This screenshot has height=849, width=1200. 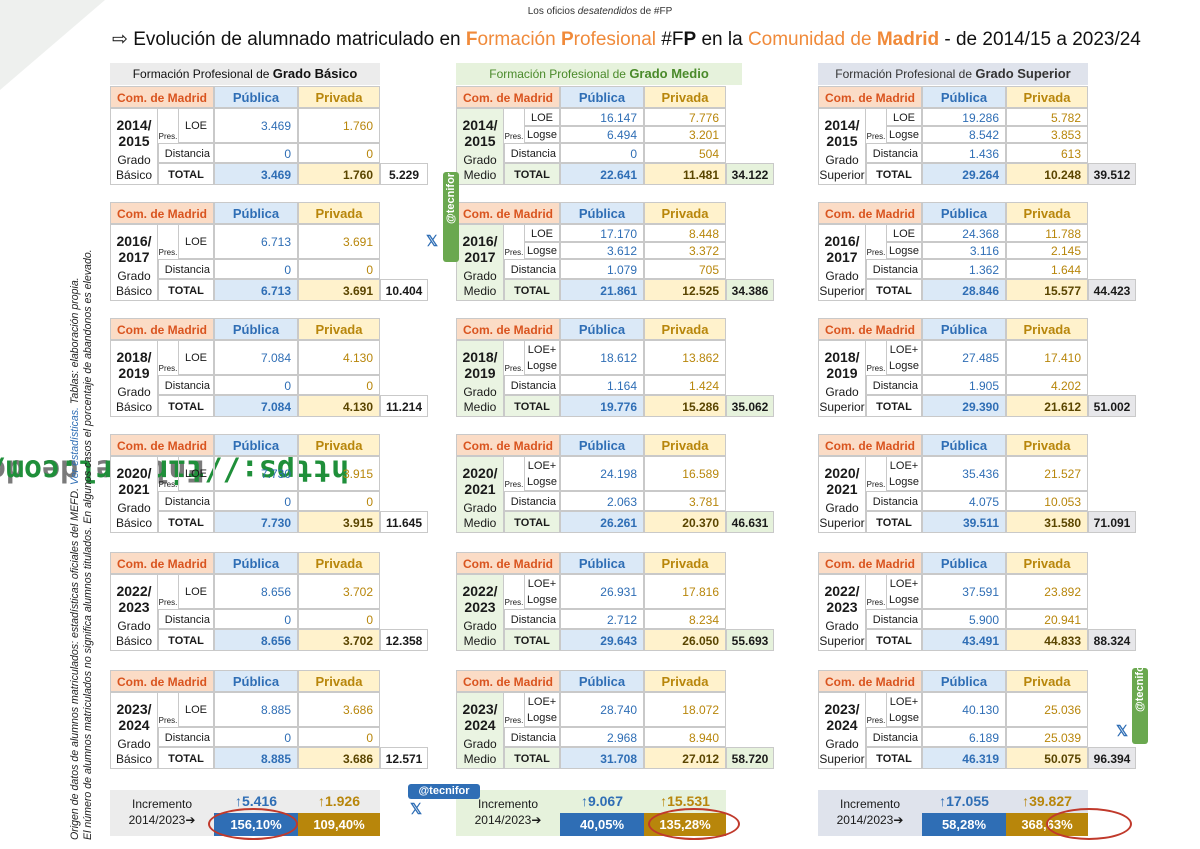 What do you see at coordinates (964, 406) in the screenshot?
I see `total-publica: 29.390` at bounding box center [964, 406].